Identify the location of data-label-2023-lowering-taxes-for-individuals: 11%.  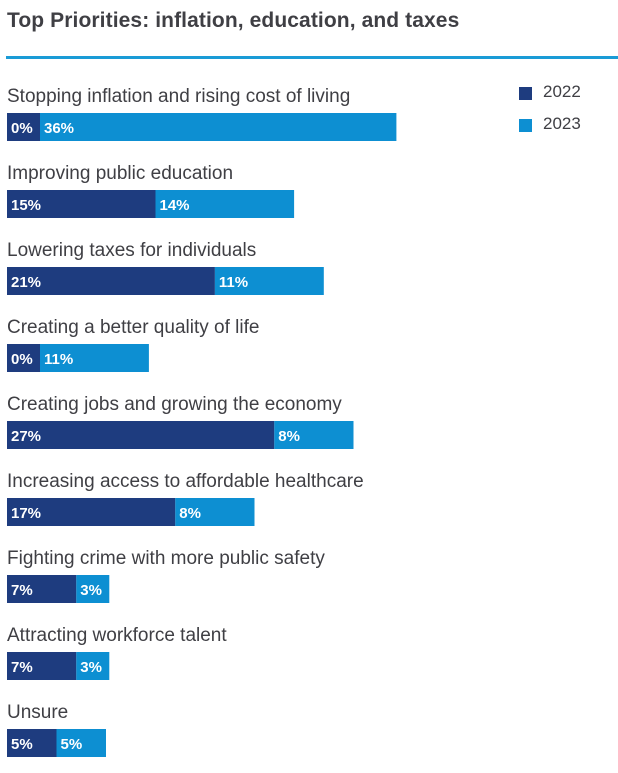
(233, 282).